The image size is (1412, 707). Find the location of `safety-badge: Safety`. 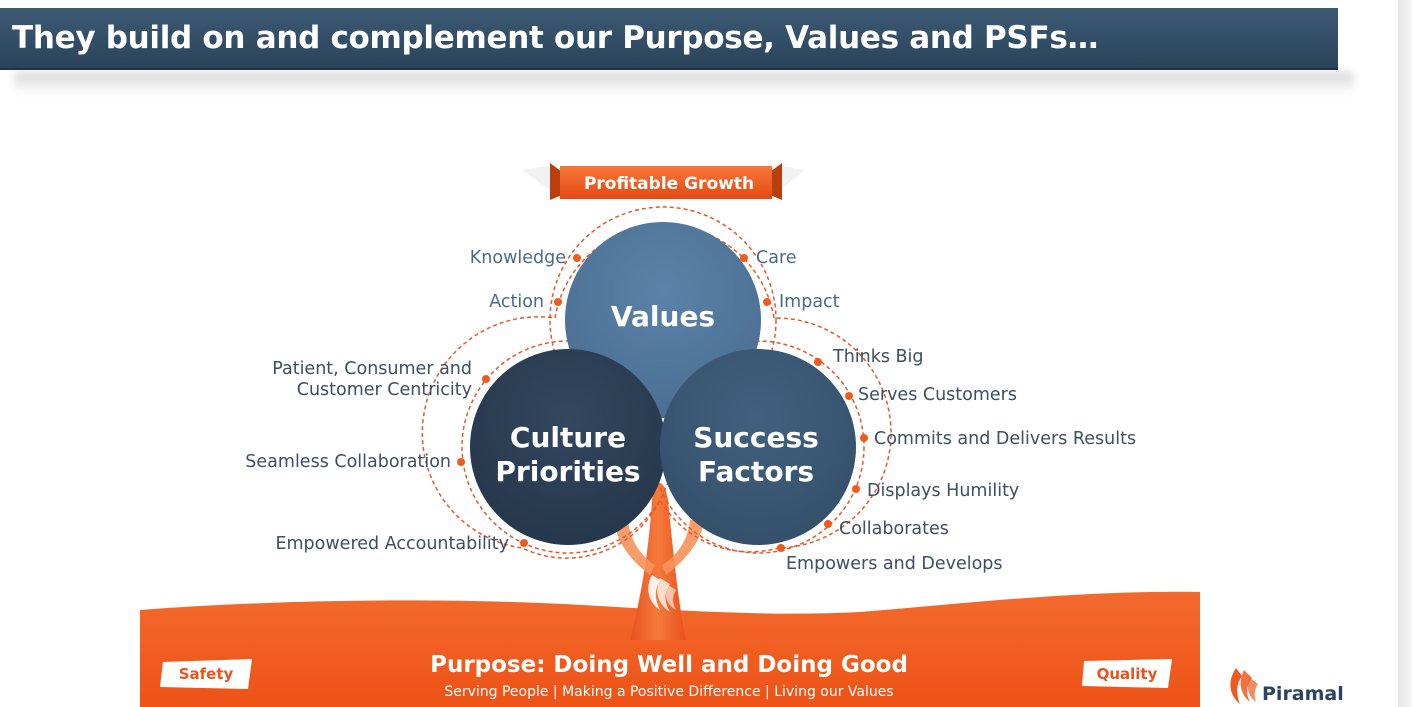

safety-badge: Safety is located at coordinates (206, 674).